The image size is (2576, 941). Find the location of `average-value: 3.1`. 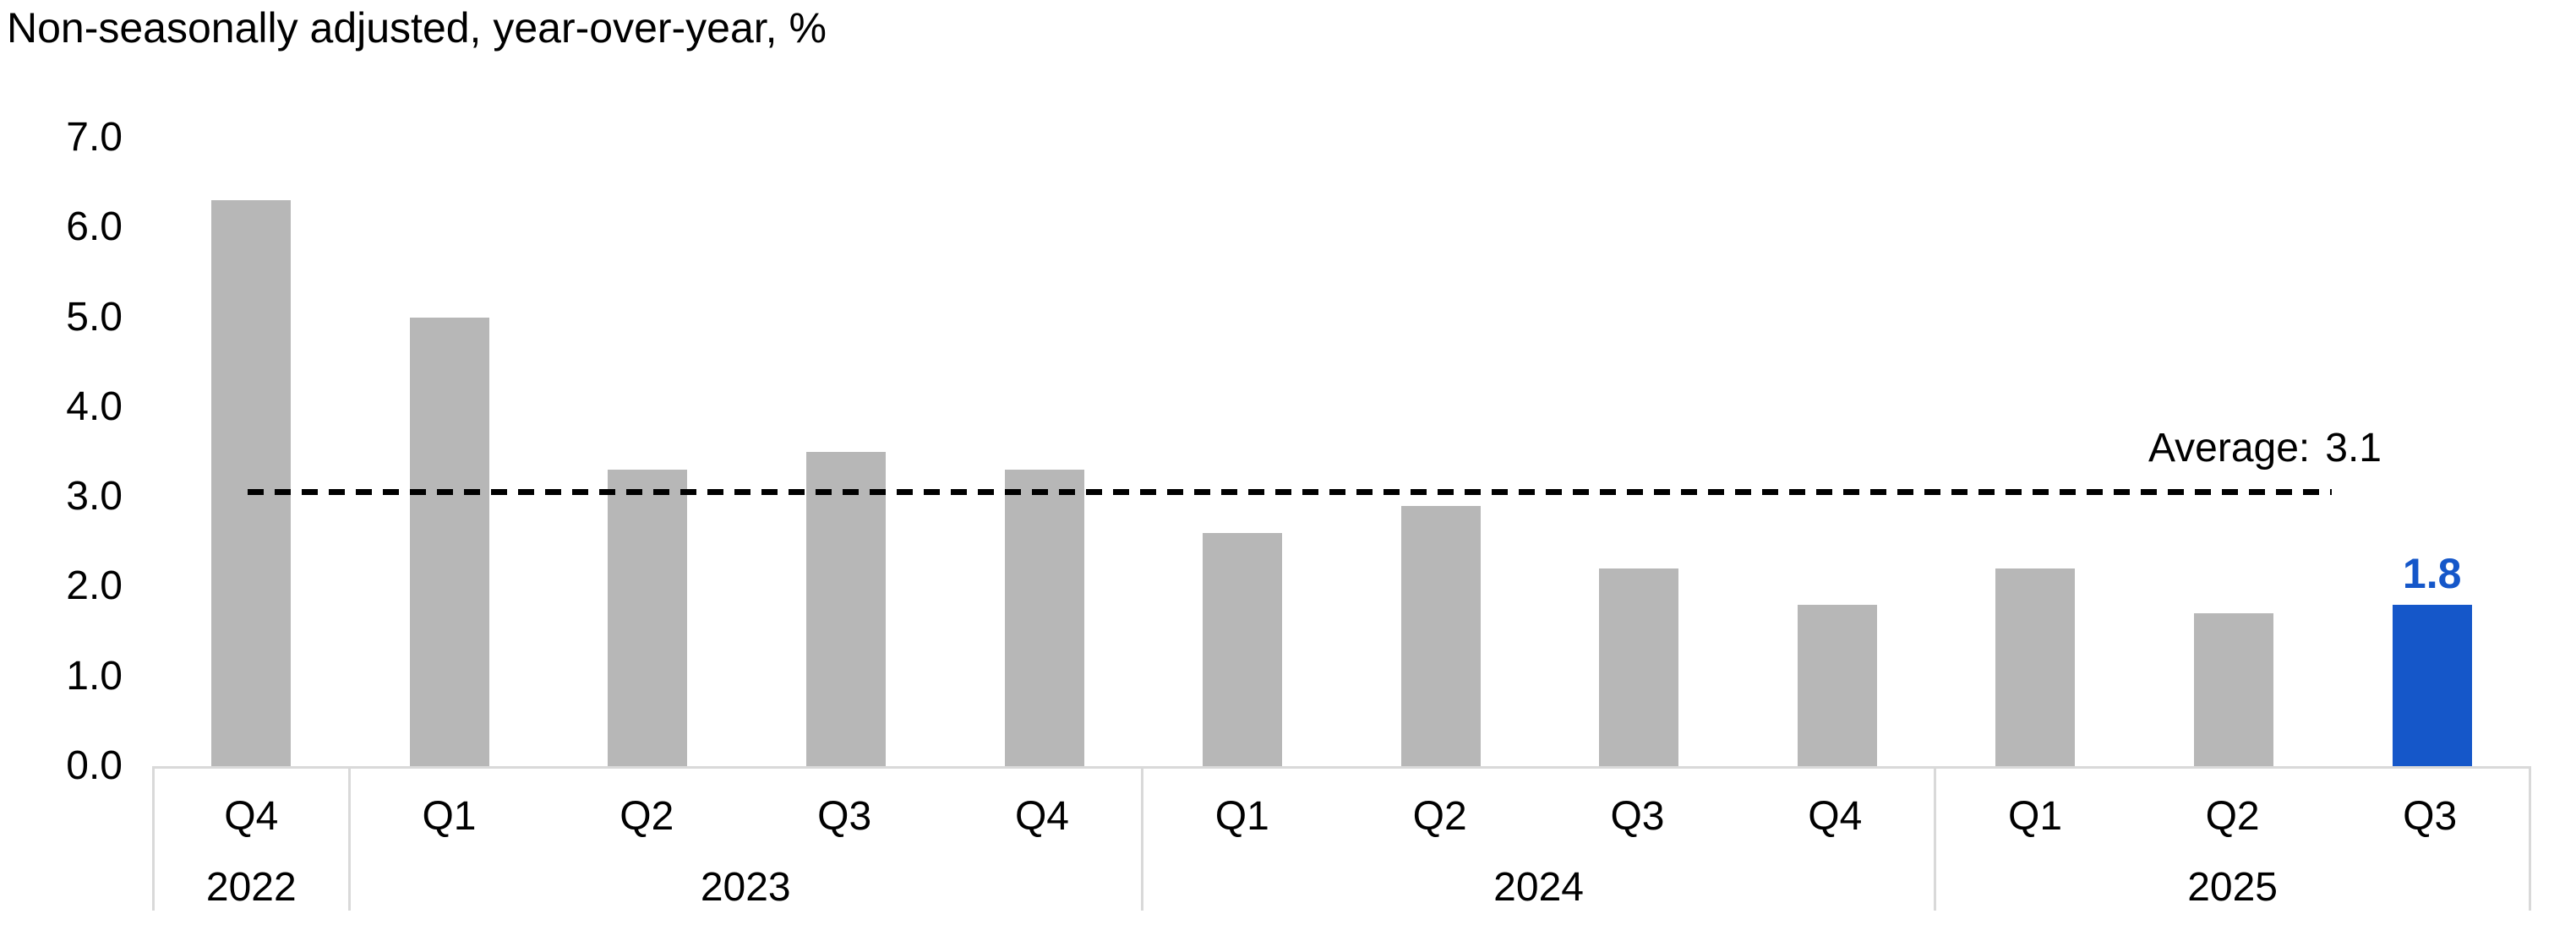

average-value: 3.1 is located at coordinates (2353, 447).